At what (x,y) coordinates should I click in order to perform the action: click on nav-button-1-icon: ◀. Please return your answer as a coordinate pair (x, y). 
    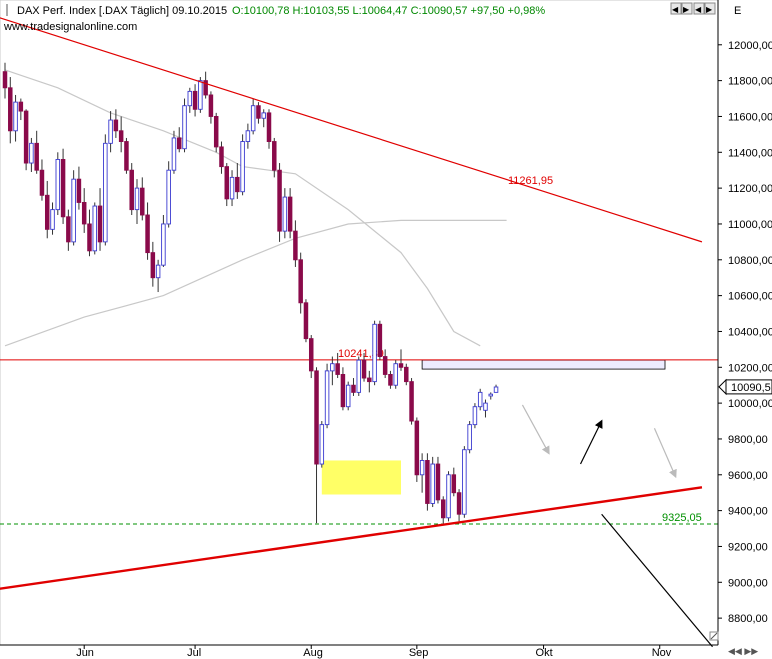
    Looking at the image, I should click on (675, 9).